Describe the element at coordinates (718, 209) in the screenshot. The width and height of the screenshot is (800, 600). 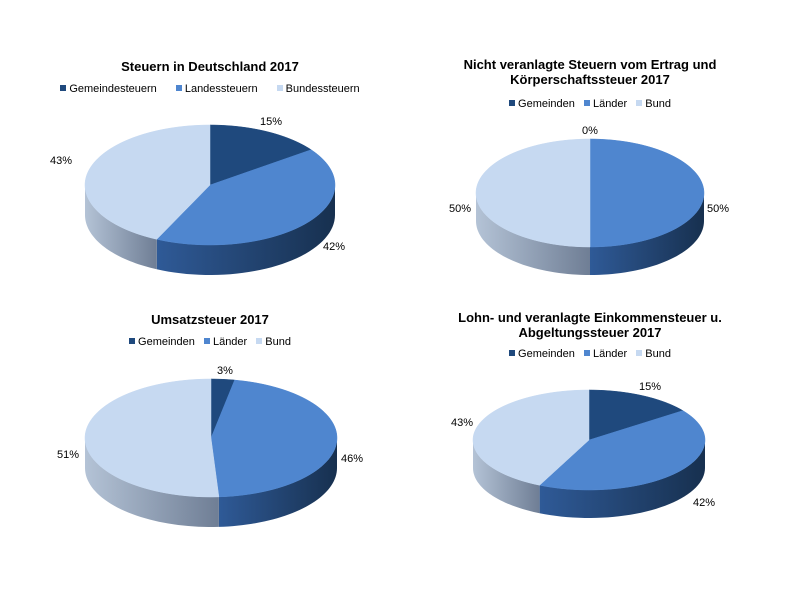
I see `data-label-laender: 50%` at that location.